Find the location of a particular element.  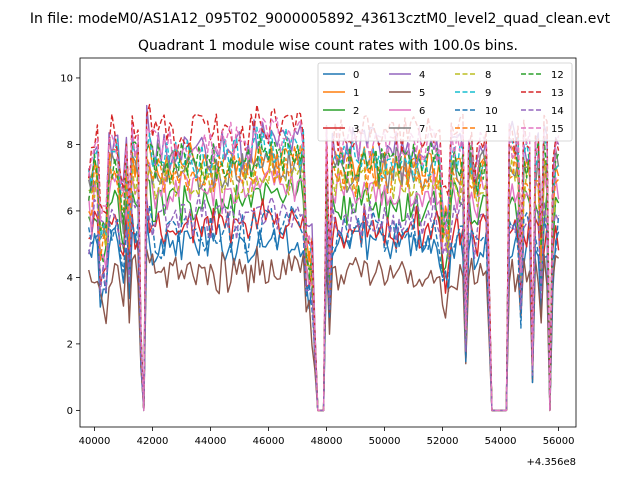

legend-label-5: 5 is located at coordinates (422, 93).